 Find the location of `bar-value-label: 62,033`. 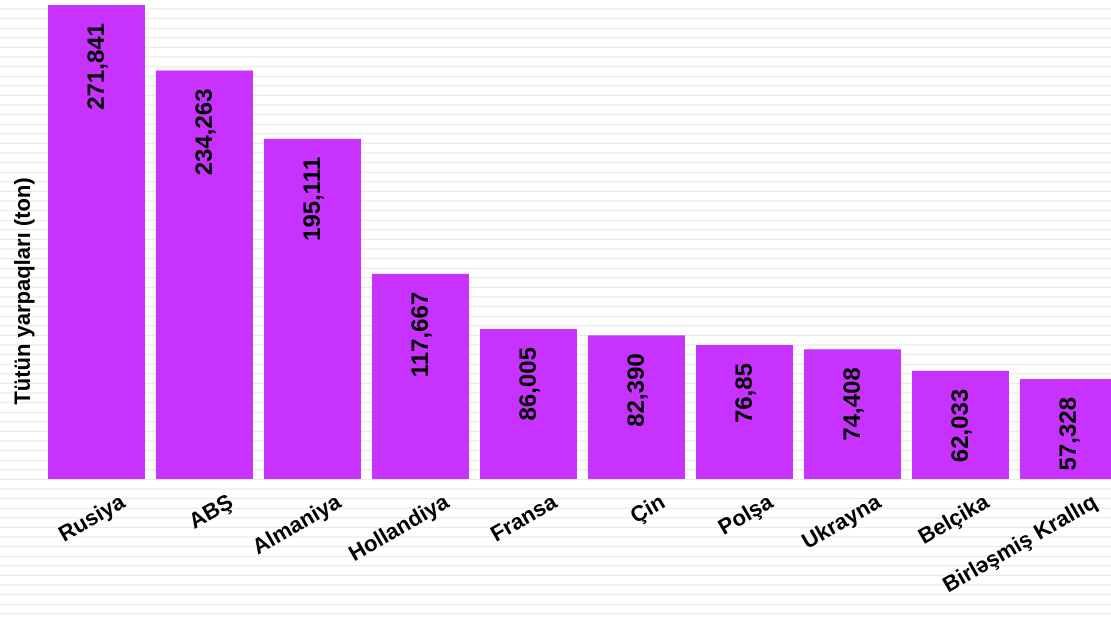

bar-value-label: 62,033 is located at coordinates (960, 425).